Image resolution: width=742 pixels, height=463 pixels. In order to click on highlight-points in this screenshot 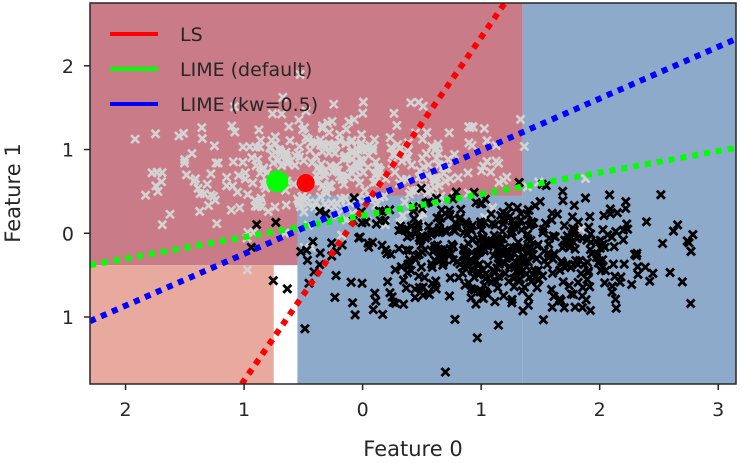, I will do `click(290, 181)`.